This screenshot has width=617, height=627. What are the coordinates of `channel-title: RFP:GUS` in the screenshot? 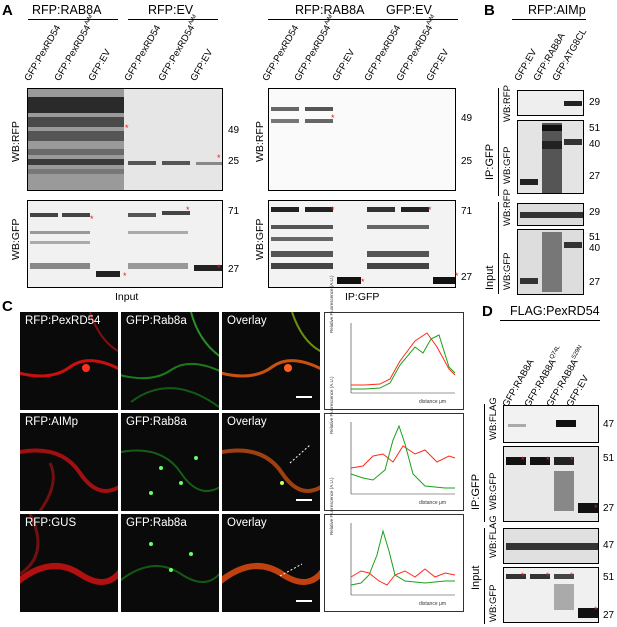 It's located at (51, 523).